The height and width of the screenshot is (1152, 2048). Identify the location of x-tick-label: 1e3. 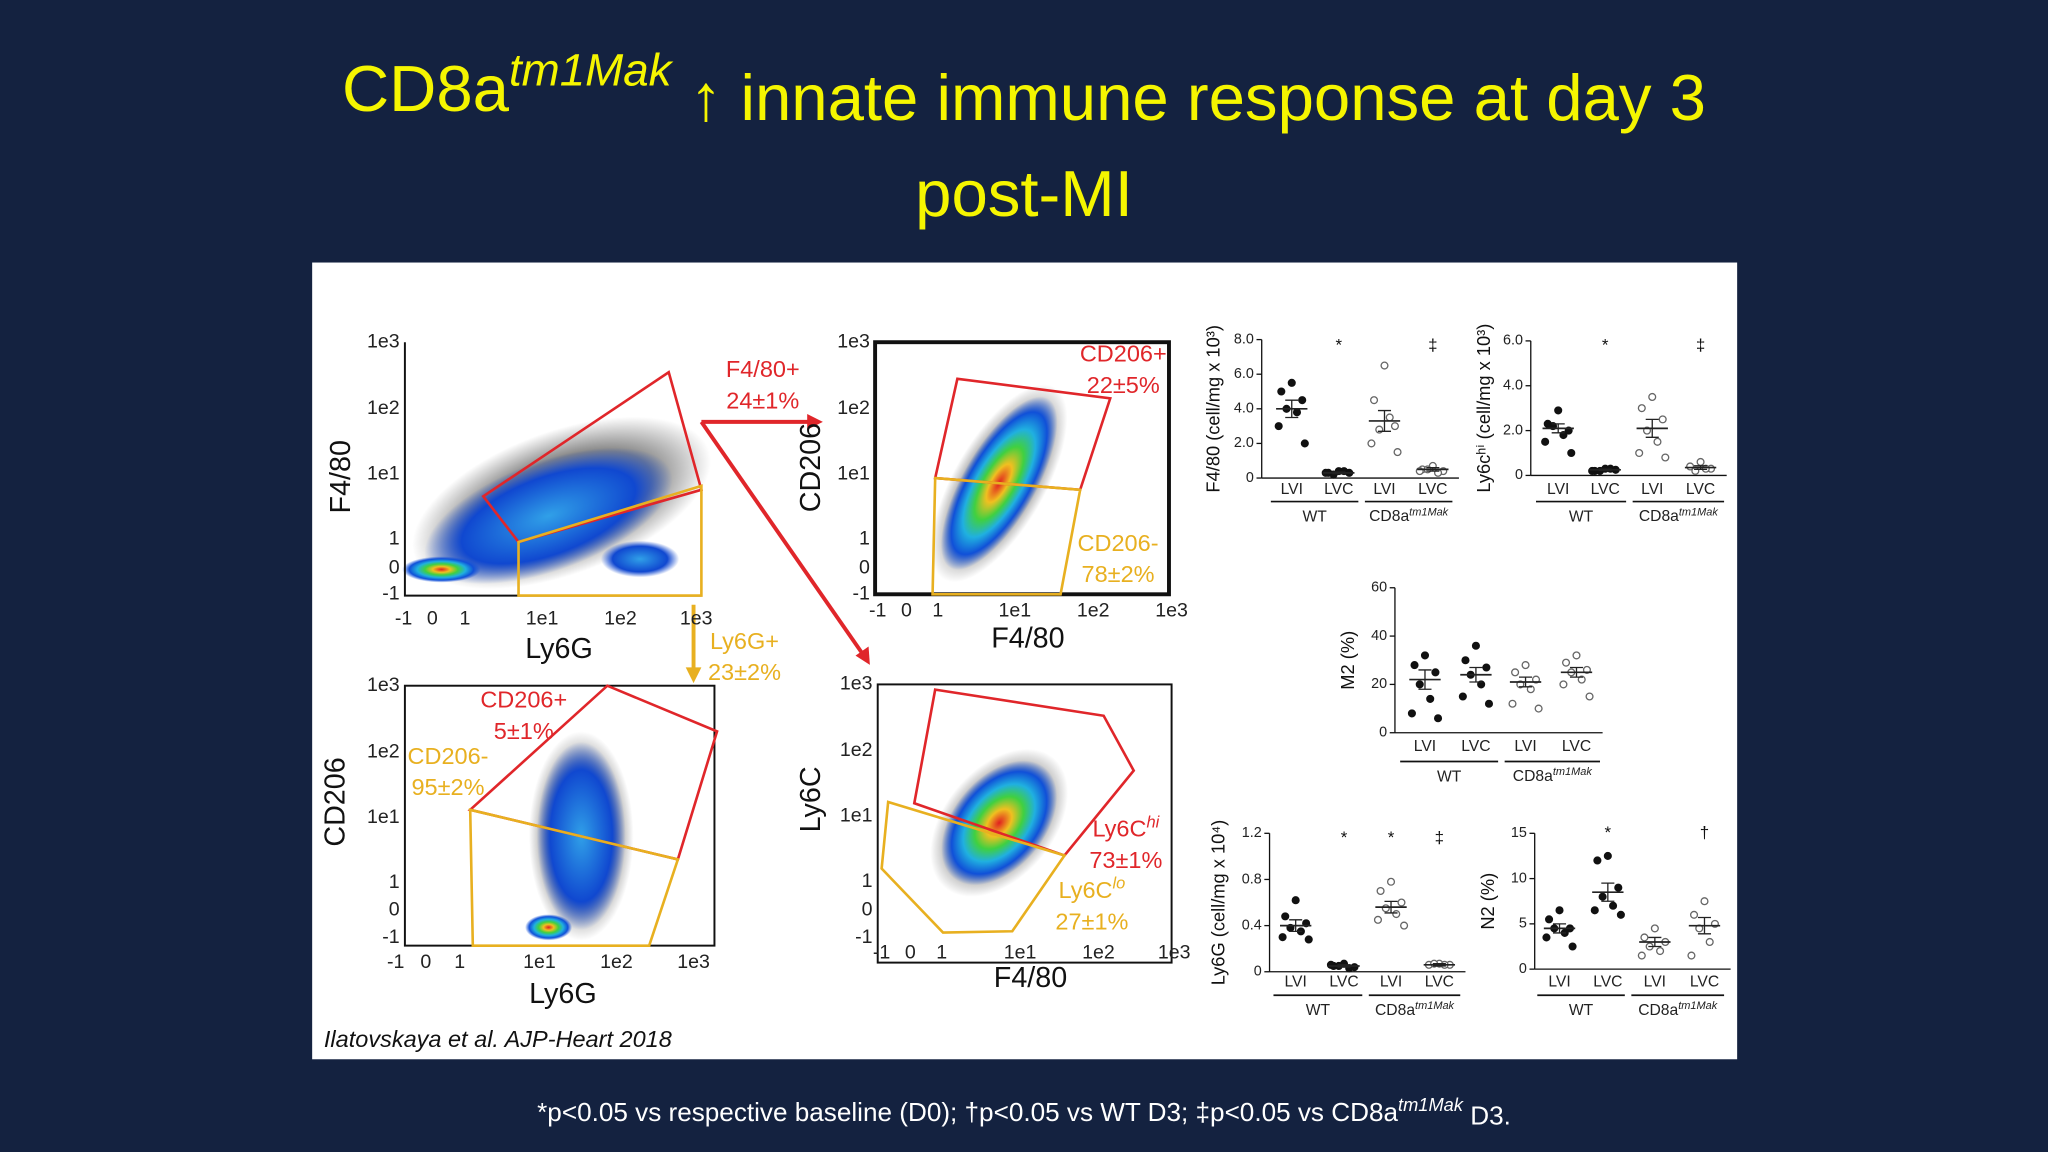
(696, 618).